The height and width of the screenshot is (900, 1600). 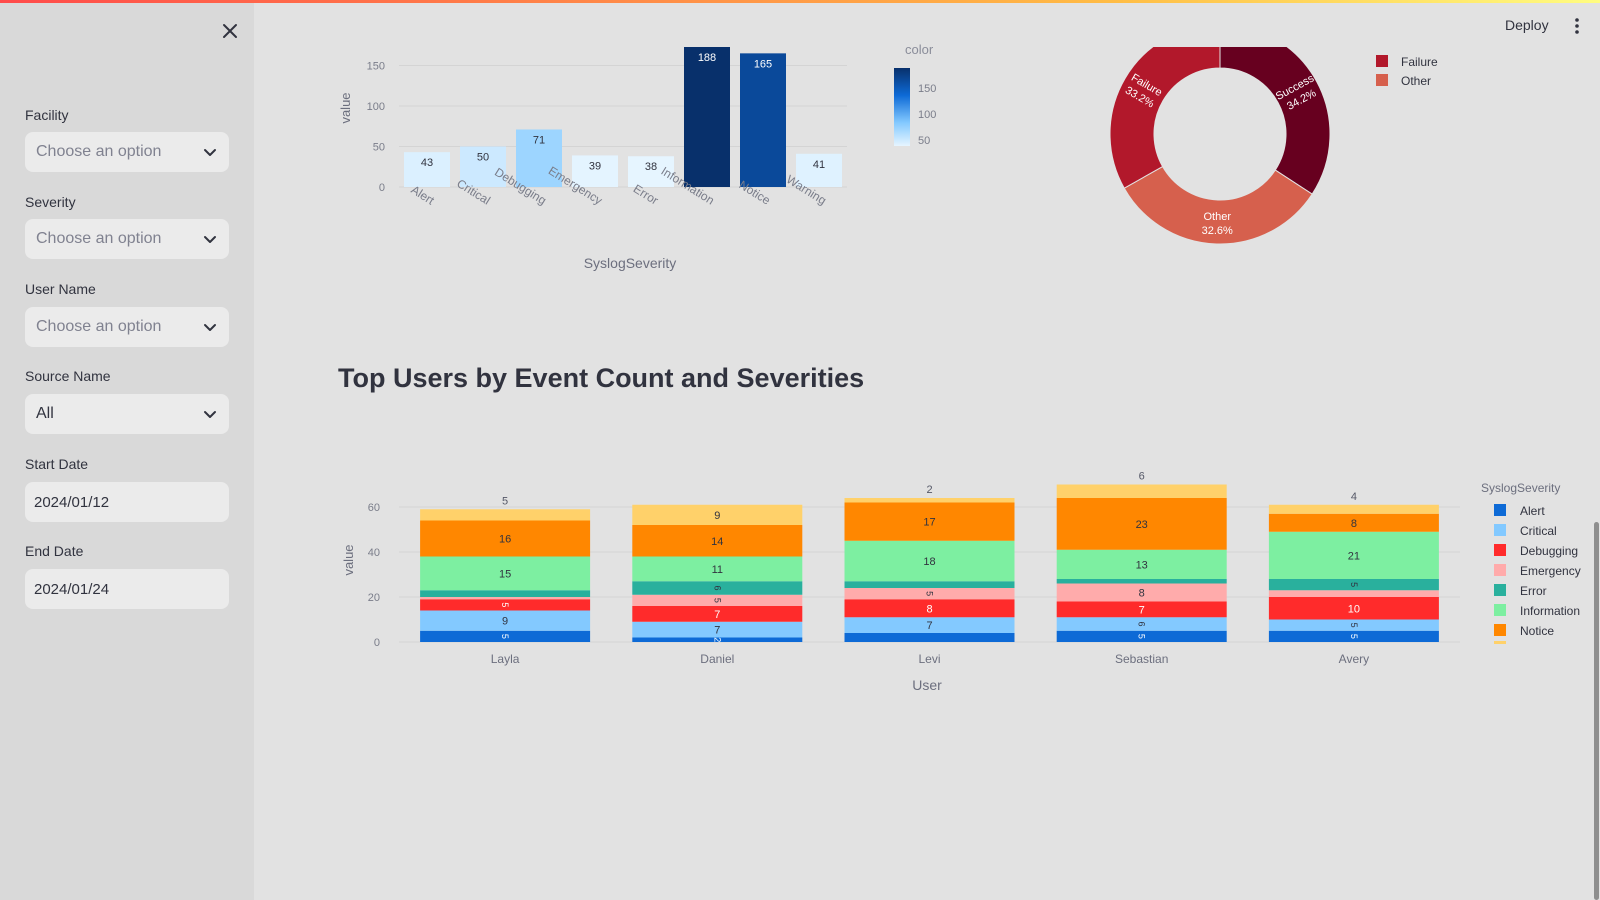 I want to click on bar-critical, so click(x=483, y=167).